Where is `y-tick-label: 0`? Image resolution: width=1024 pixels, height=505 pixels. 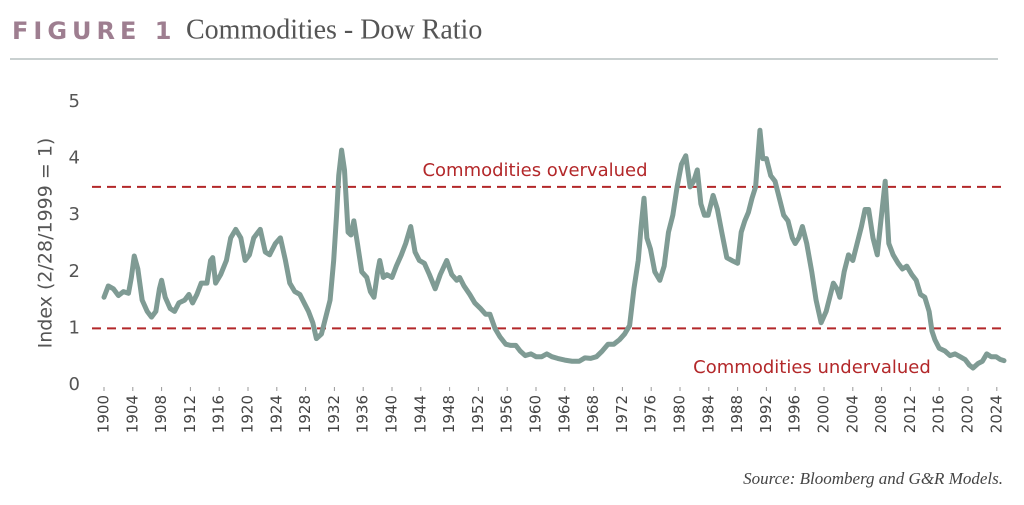 y-tick-label: 0 is located at coordinates (74, 384).